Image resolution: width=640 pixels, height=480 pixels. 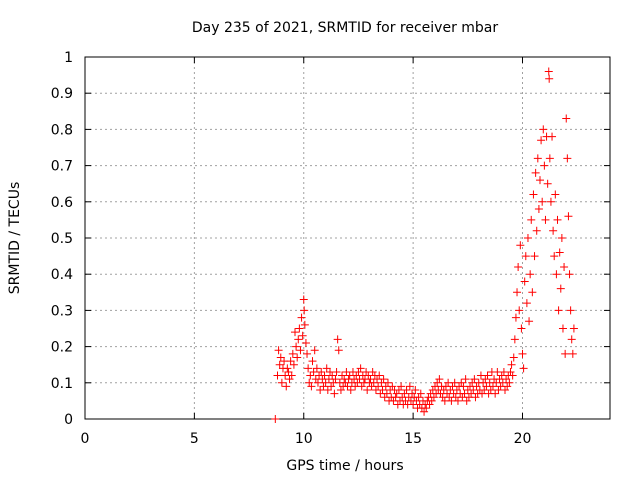 What do you see at coordinates (62, 94) in the screenshot?
I see `y-tick-label: 0.9` at bounding box center [62, 94].